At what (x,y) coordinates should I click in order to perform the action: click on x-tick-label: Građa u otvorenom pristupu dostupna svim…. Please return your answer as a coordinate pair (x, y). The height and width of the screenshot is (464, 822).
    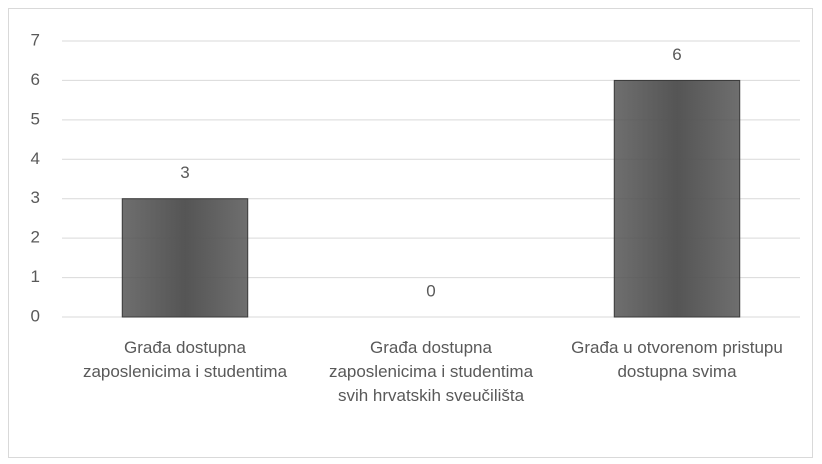
    Looking at the image, I should click on (677, 359).